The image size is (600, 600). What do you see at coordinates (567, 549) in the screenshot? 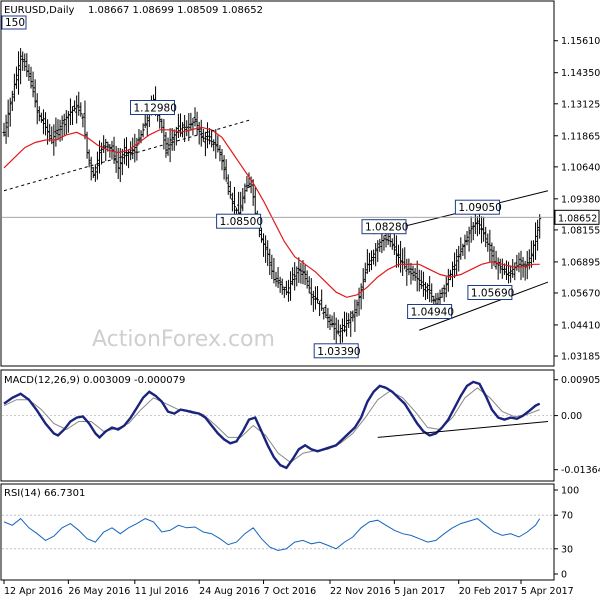
I see `rsi-y-tick-label: 30` at bounding box center [567, 549].